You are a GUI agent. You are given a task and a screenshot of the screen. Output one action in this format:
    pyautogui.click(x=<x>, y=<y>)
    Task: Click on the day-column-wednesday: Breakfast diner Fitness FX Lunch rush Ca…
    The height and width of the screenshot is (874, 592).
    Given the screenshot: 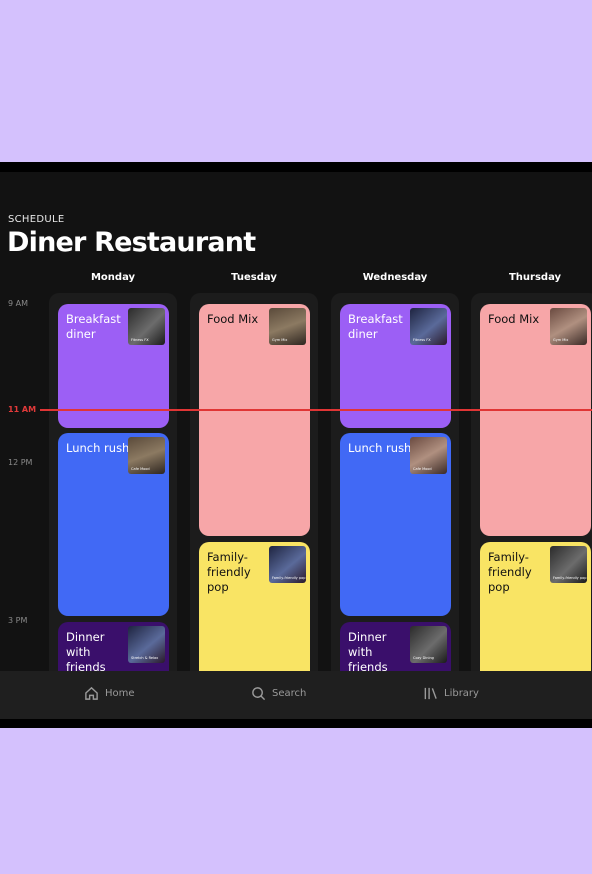 What is the action you would take?
    pyautogui.click(x=395, y=503)
    